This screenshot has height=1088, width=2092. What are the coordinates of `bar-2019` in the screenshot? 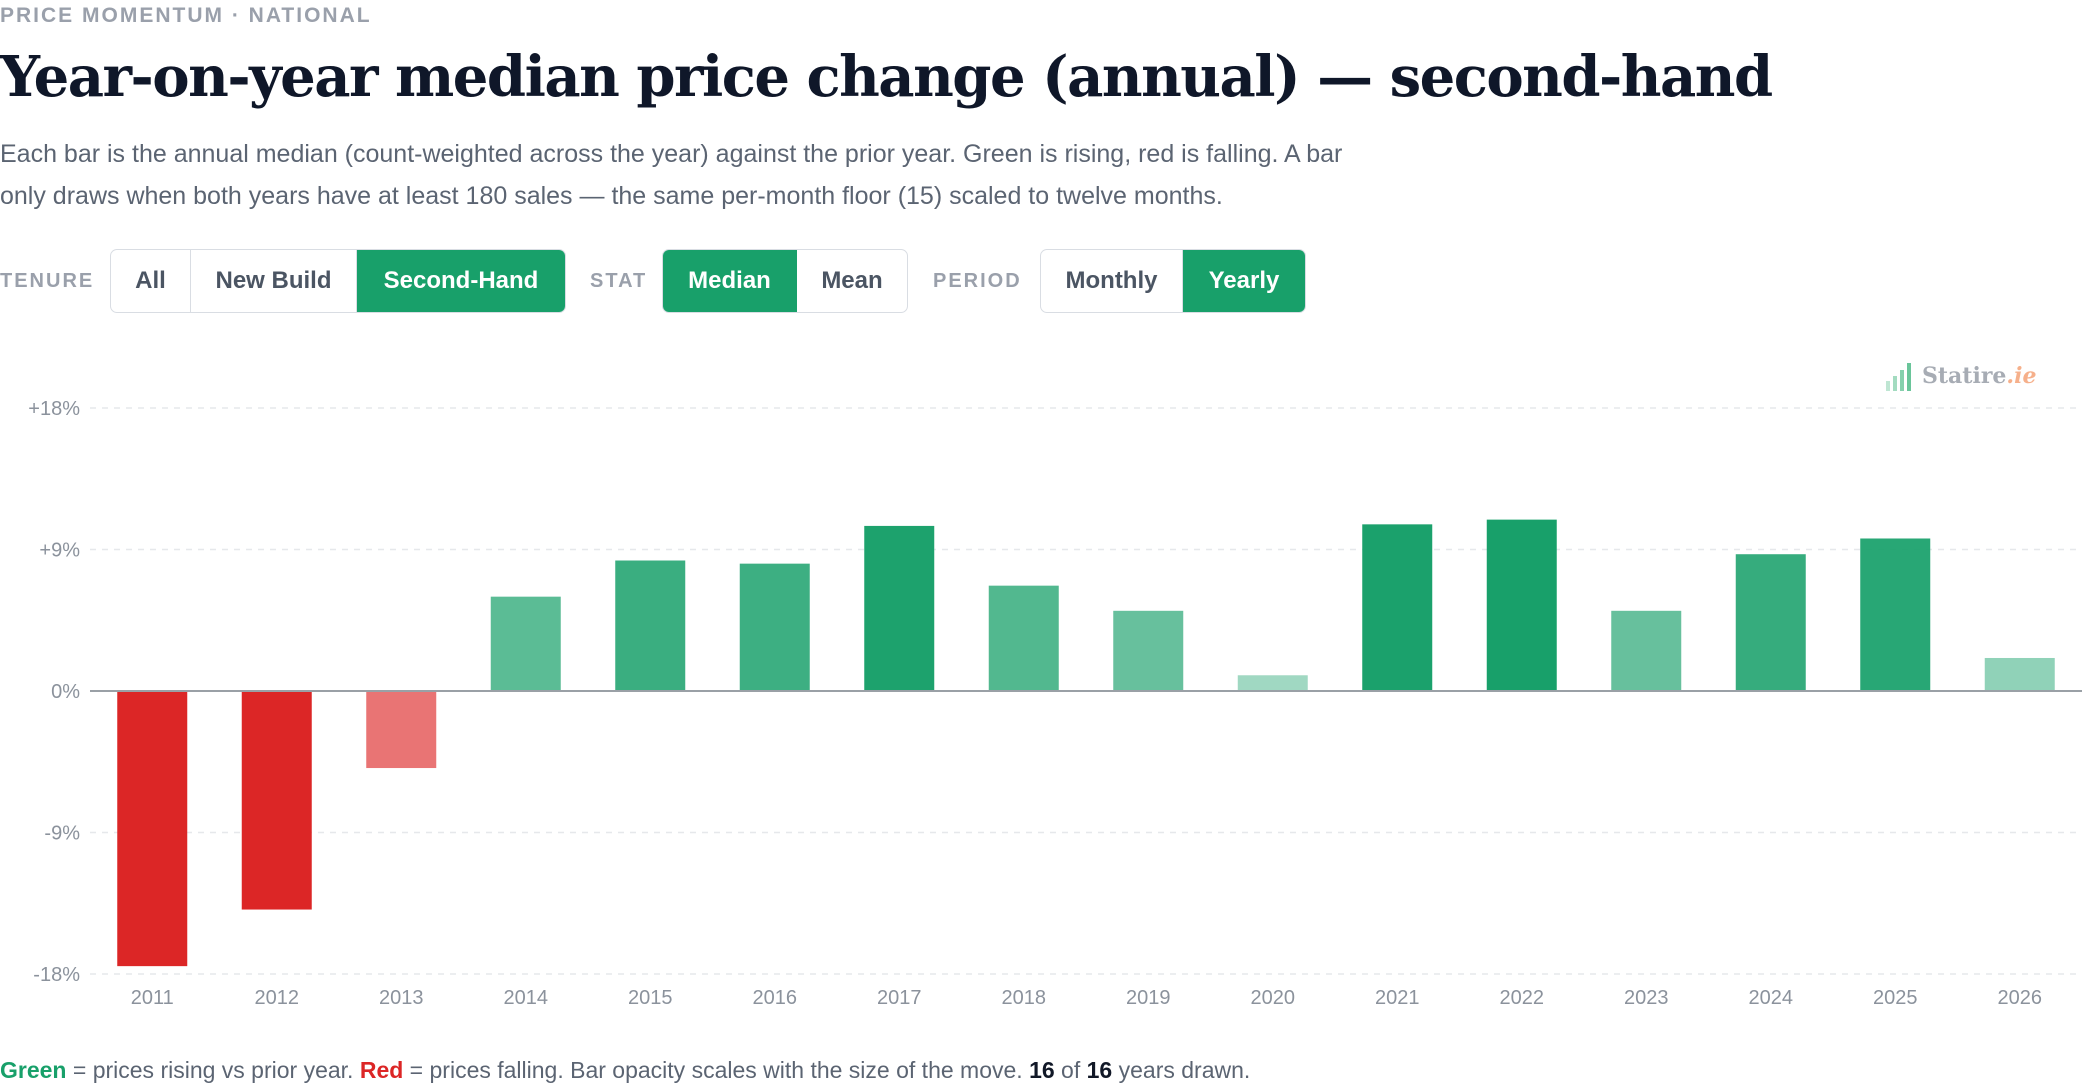 It's located at (1148, 650).